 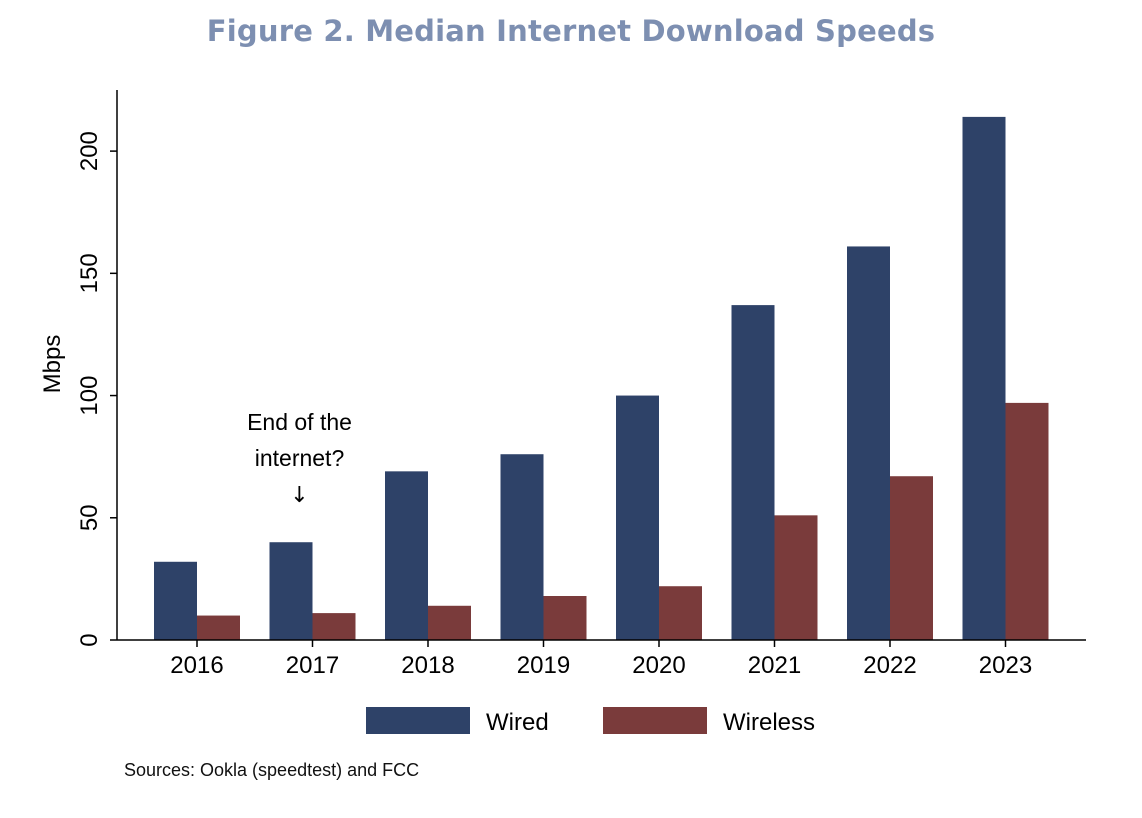 I want to click on y-tick-label: 150, so click(x=89, y=273).